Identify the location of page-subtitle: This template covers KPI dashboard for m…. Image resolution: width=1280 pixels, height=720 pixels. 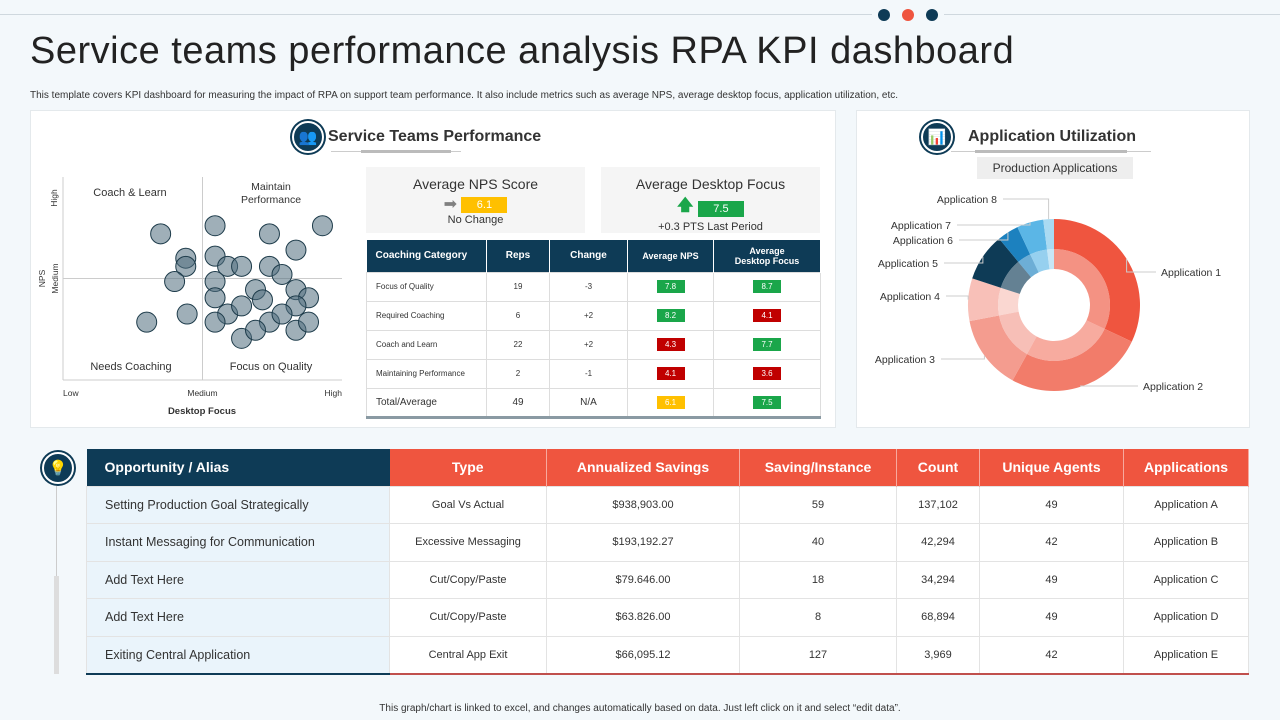
(464, 95).